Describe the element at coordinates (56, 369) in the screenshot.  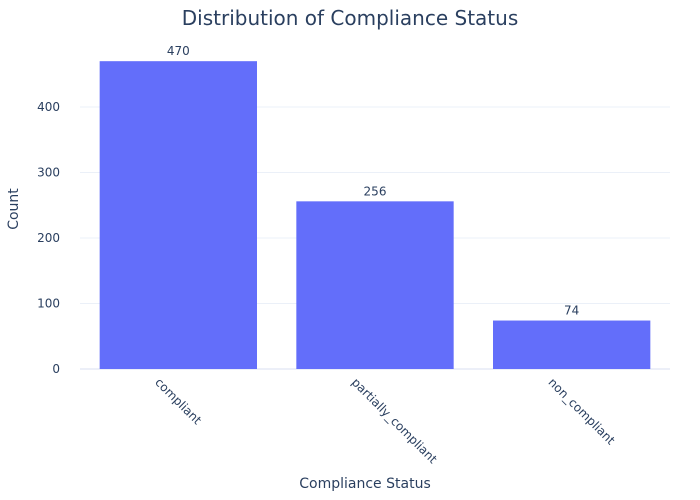
I see `y-tick-label: 0` at that location.